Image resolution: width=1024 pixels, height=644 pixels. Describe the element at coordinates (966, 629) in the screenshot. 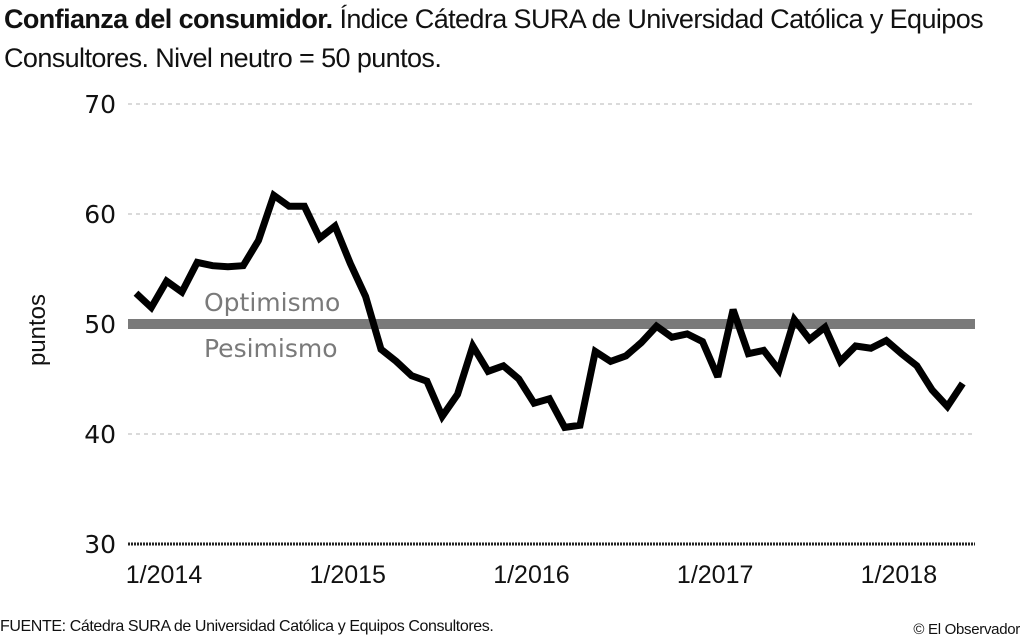

I see `copyright-note: © El Observador` at that location.